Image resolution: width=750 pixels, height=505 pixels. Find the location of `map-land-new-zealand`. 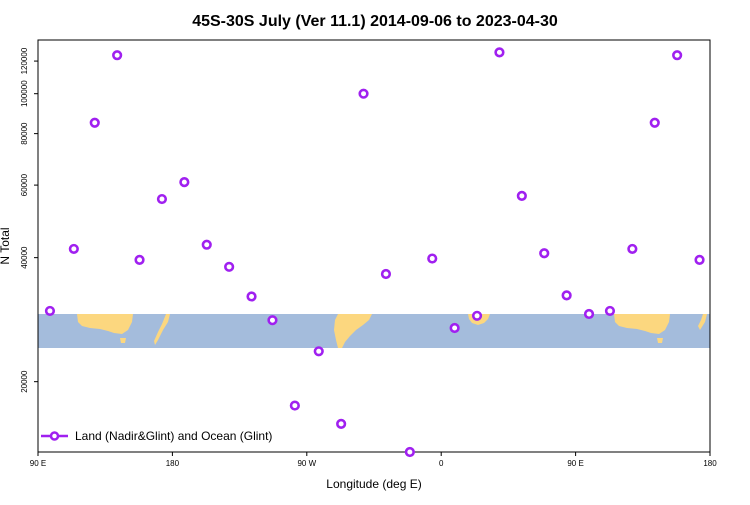

map-land-new-zealand is located at coordinates (162, 329).